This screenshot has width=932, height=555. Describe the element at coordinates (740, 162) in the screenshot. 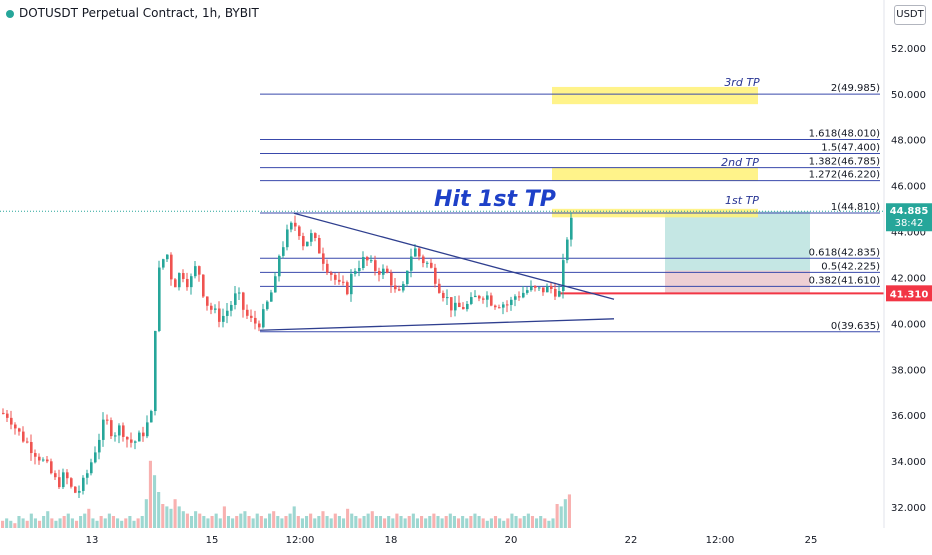

I see `tp-label: 2nd TP` at that location.